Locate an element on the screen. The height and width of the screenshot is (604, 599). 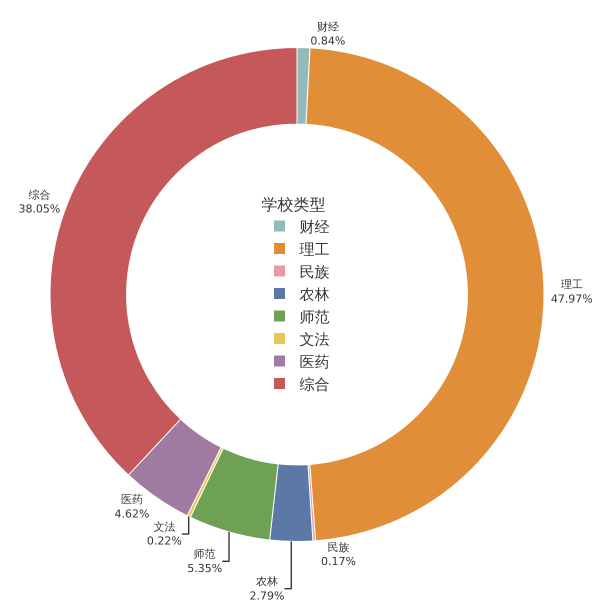
data-label: 2.79% is located at coordinates (266, 595).